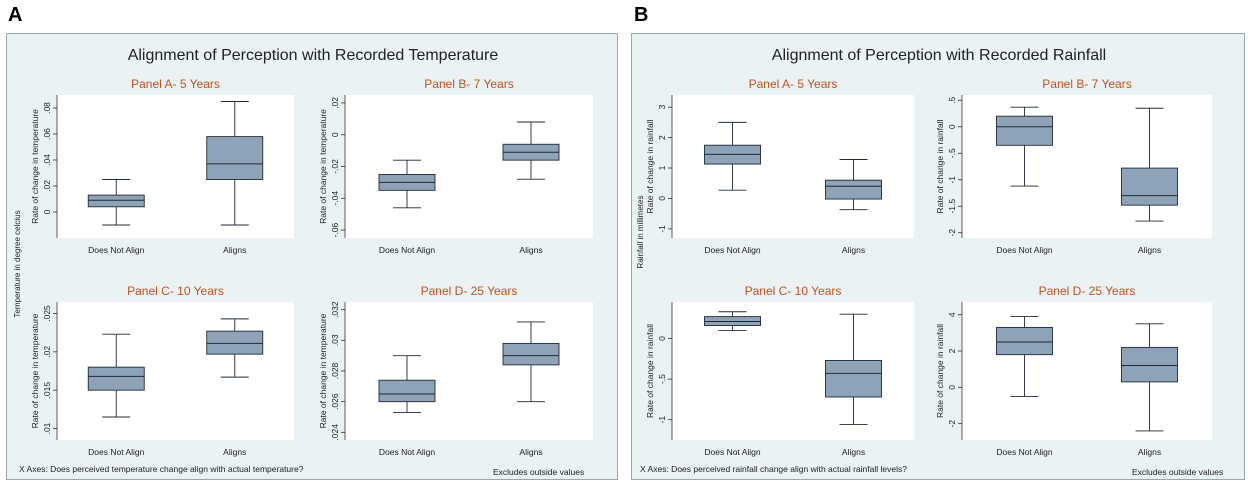 The width and height of the screenshot is (1248, 483). What do you see at coordinates (538, 472) in the screenshot?
I see `figure-a-footnote: Excludes outside values` at bounding box center [538, 472].